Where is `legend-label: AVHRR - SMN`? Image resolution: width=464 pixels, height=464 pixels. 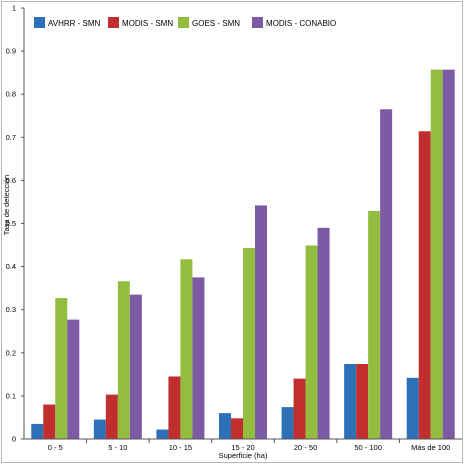 legend-label: AVHRR - SMN is located at coordinates (74, 23).